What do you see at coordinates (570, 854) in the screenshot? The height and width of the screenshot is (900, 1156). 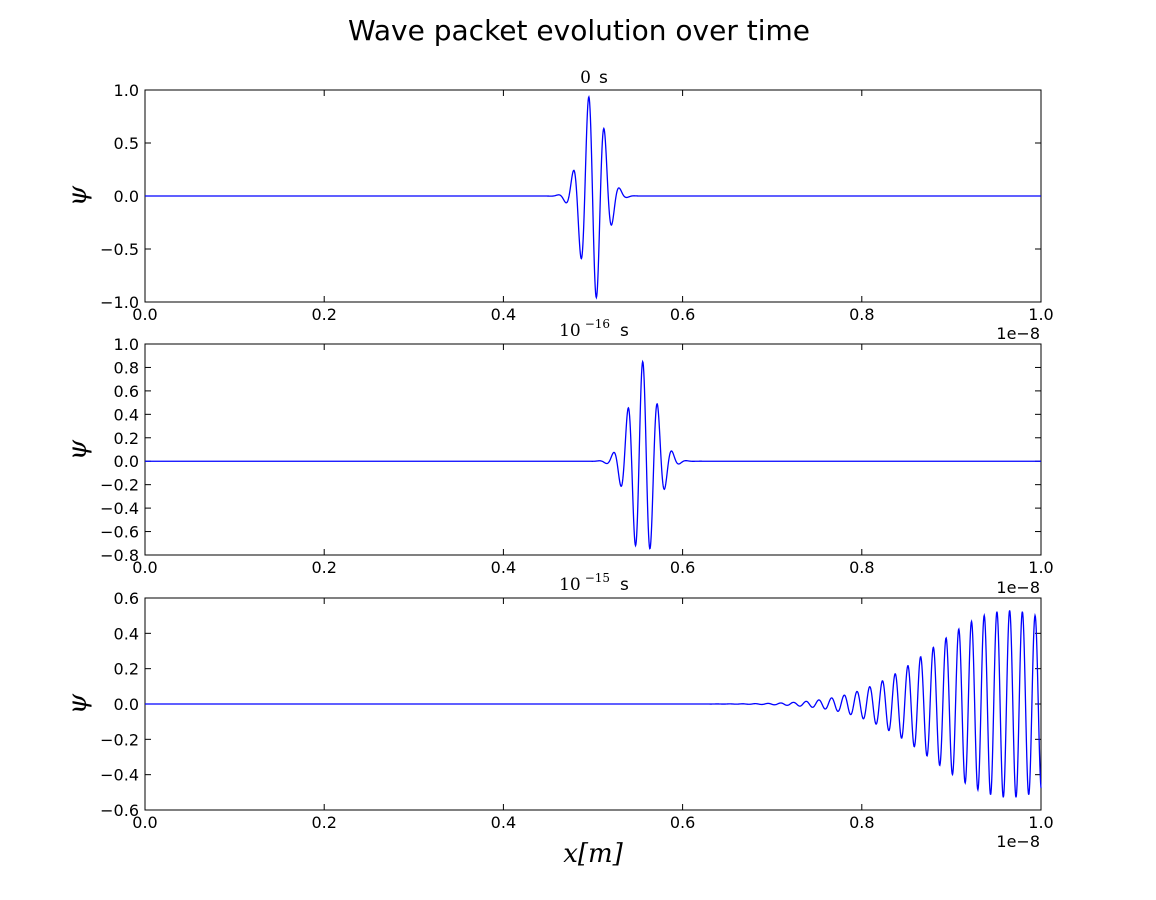 I see `x-axis-label-var: x` at bounding box center [570, 854].